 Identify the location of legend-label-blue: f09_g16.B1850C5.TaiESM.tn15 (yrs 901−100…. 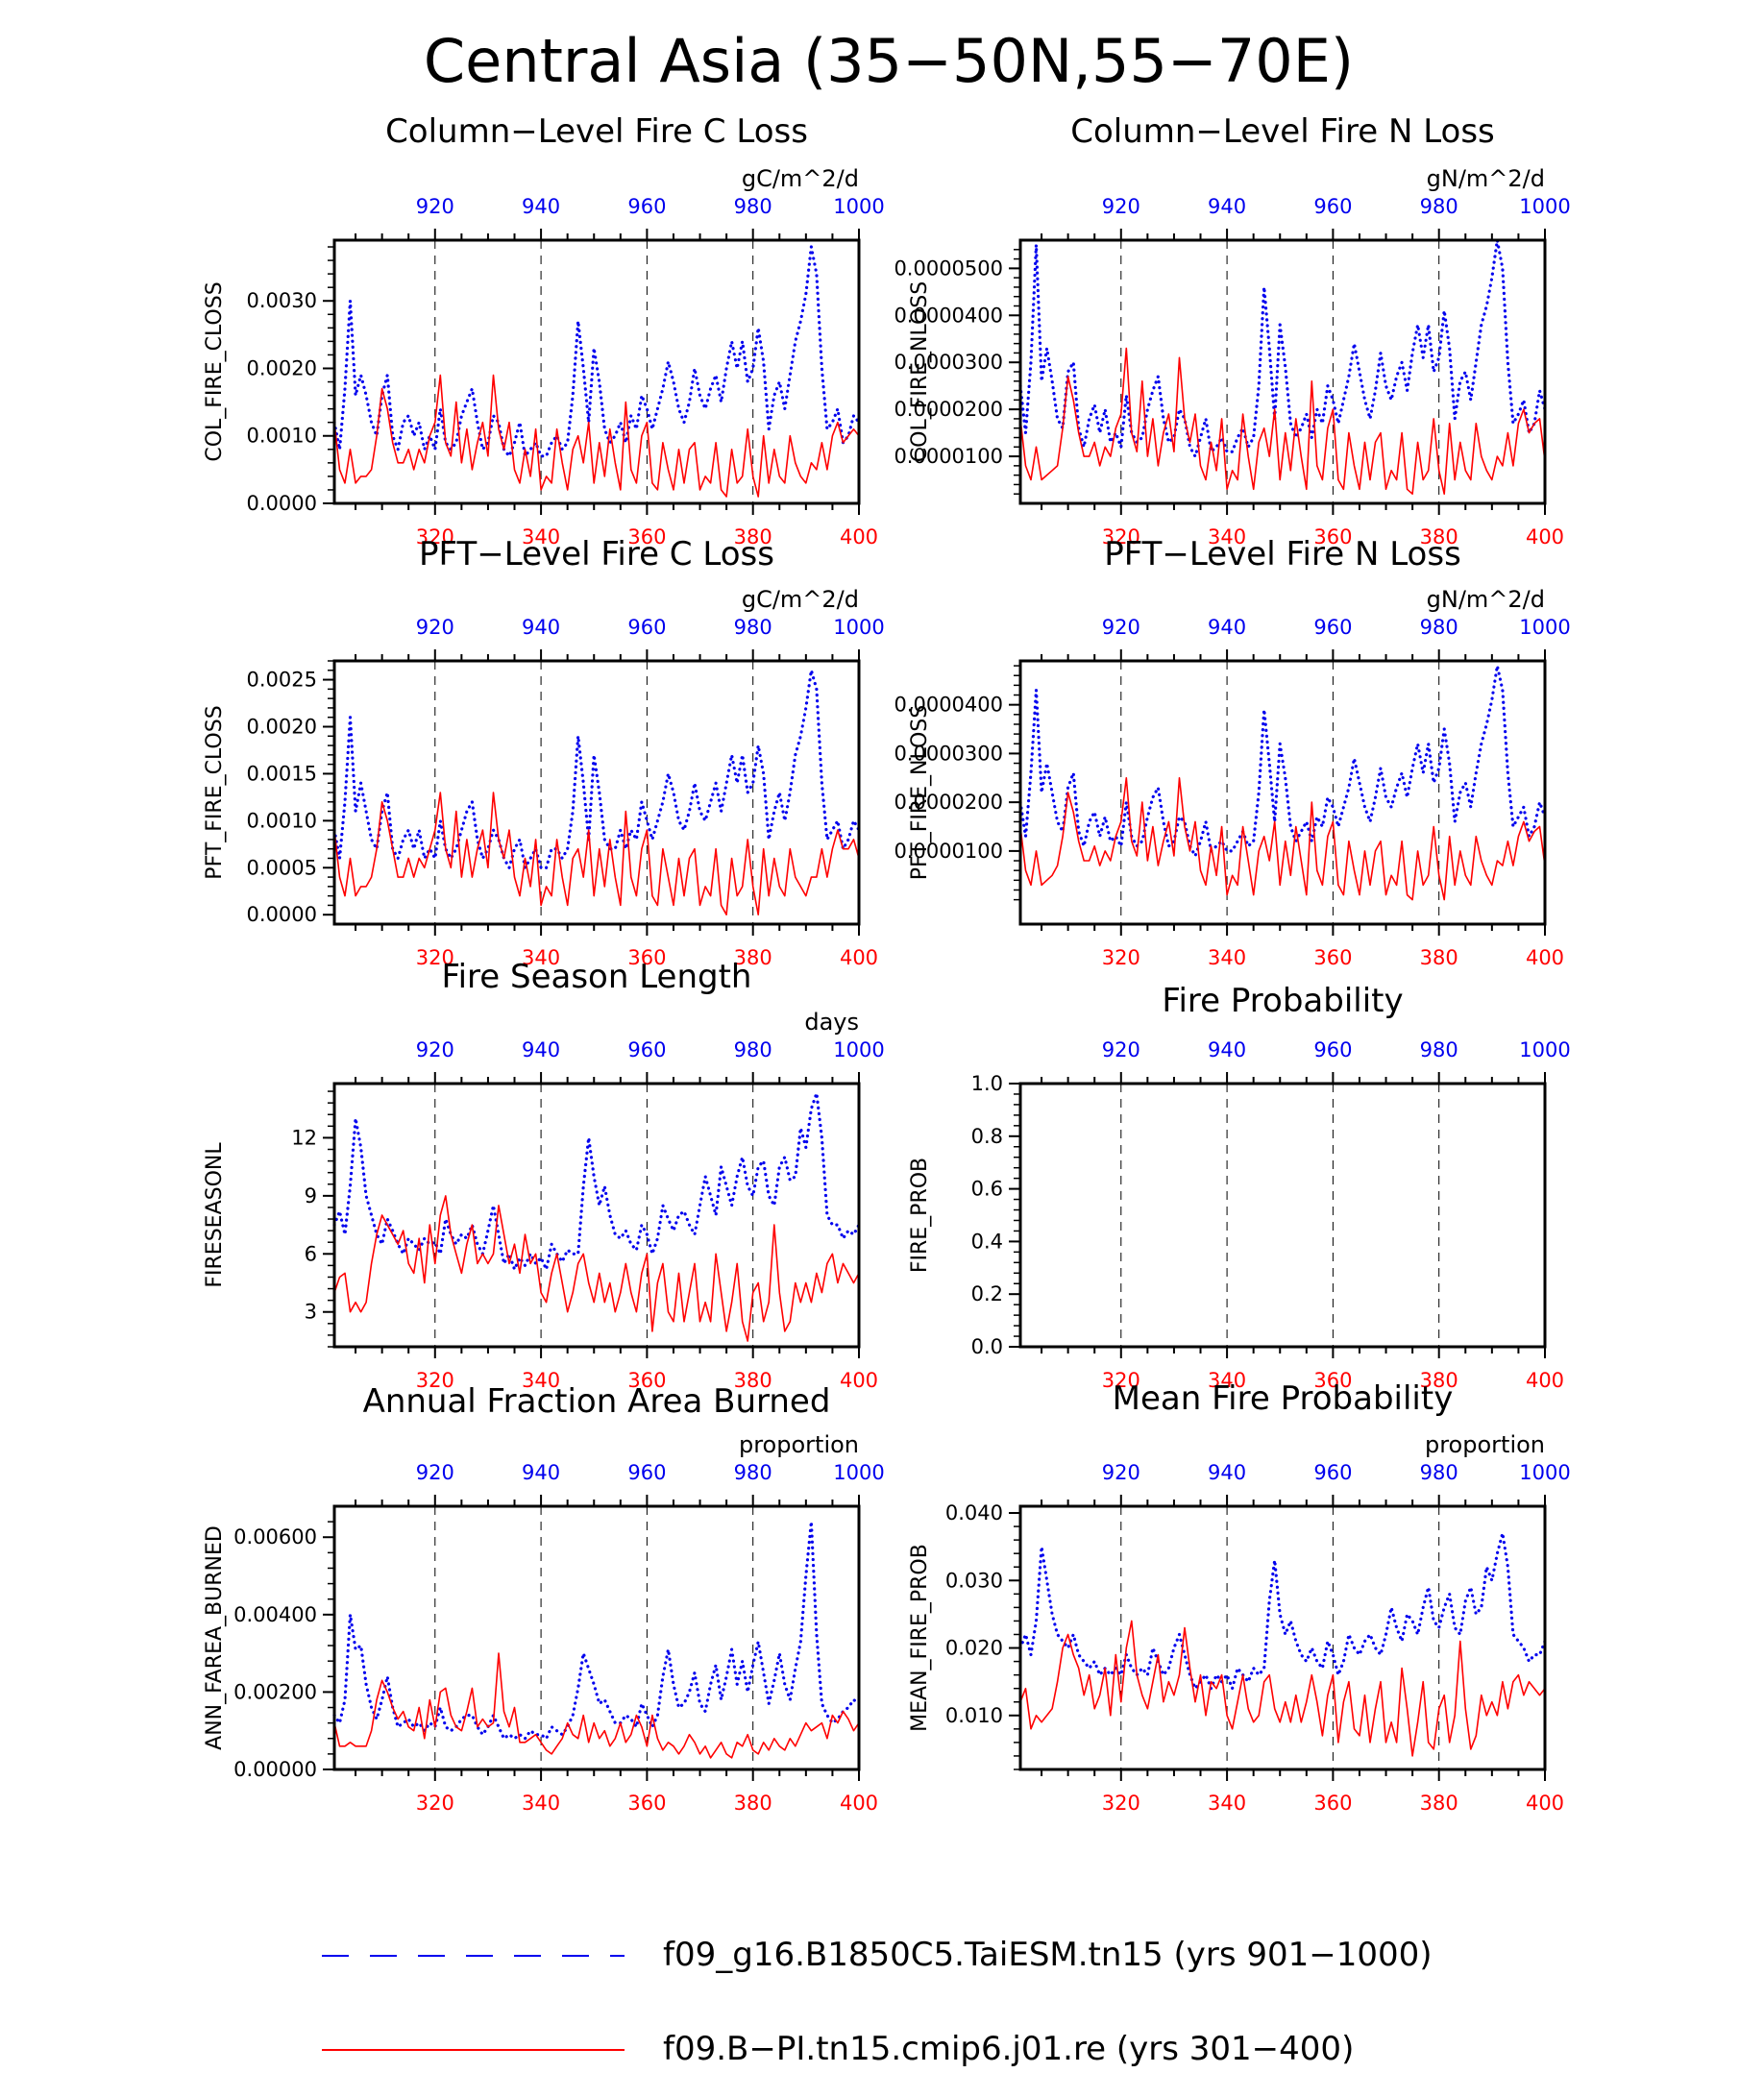
(1048, 1955).